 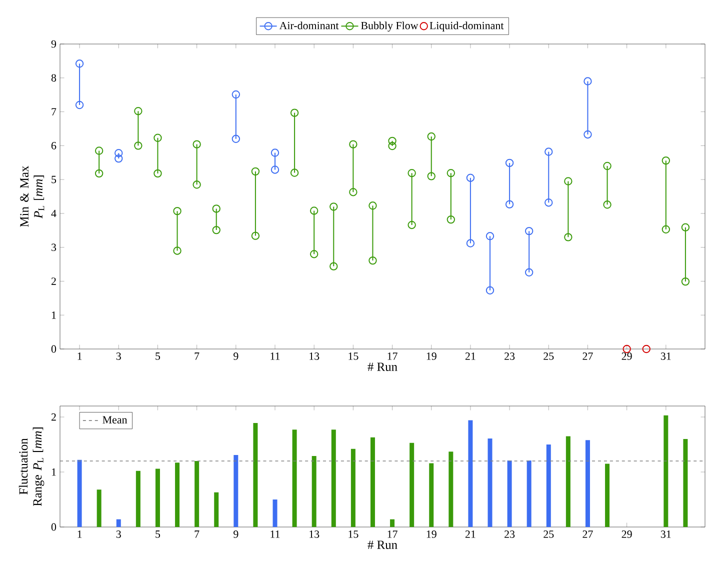 What do you see at coordinates (54, 180) in the screenshot?
I see `y-tick-label: 5` at bounding box center [54, 180].